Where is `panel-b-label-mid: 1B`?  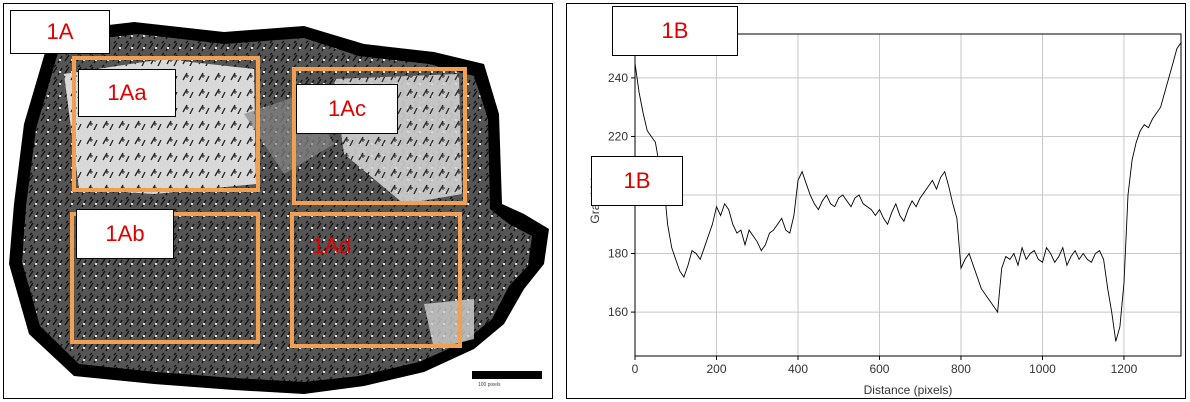
panel-b-label-mid: 1B is located at coordinates (637, 181).